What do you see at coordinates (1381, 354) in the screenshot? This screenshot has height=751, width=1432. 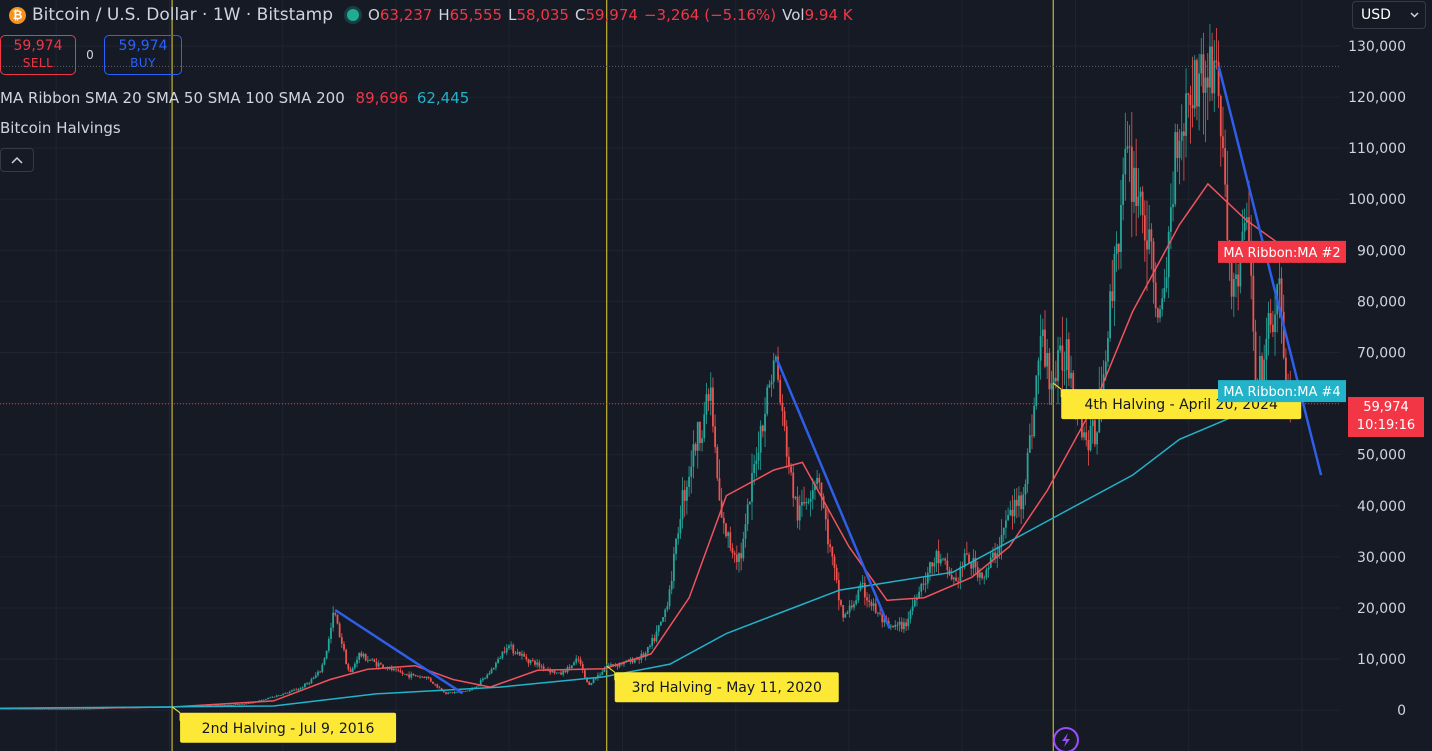 I see `price-tick-label: 70,000` at bounding box center [1381, 354].